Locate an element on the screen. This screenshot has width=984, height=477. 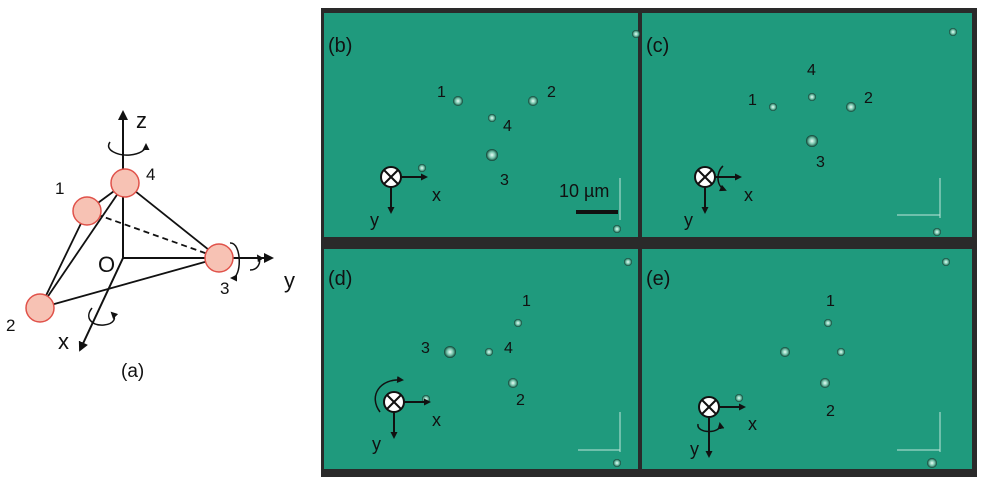
panel-d: (d) 1 3 4 2 x y is located at coordinates (481, 359).